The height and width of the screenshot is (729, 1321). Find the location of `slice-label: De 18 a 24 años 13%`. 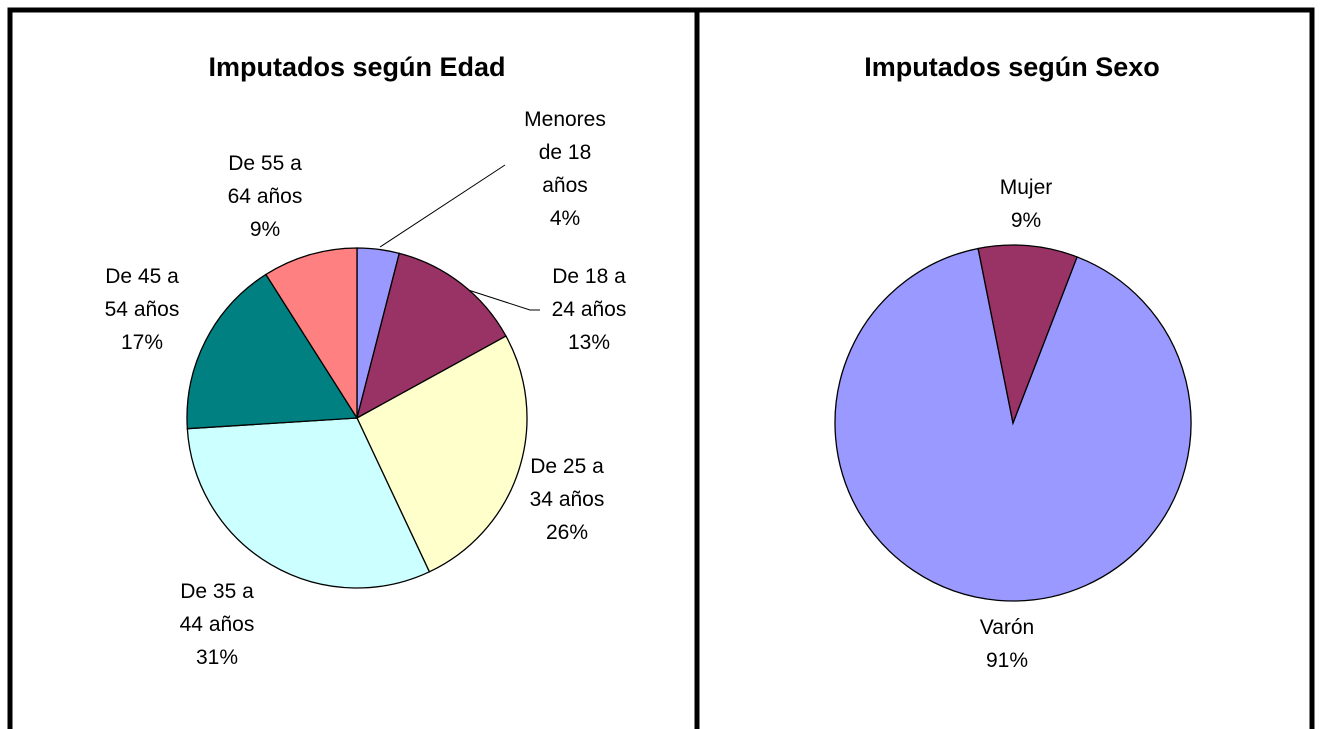

slice-label: De 18 a 24 años 13% is located at coordinates (589, 309).